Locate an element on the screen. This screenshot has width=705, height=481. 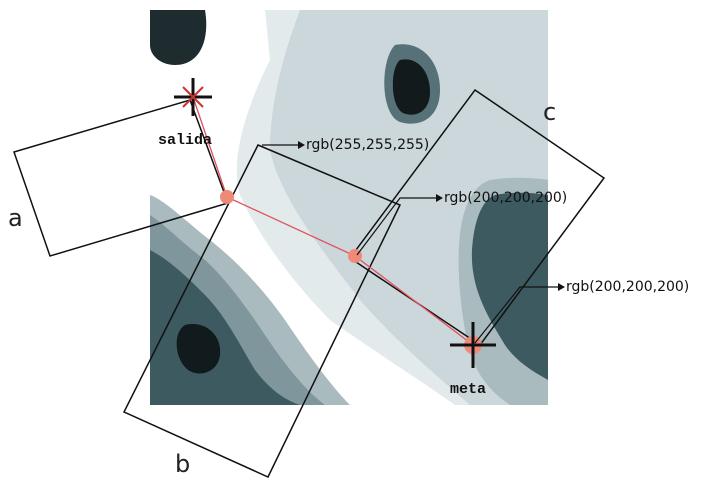
region-label: b is located at coordinates (182, 464).